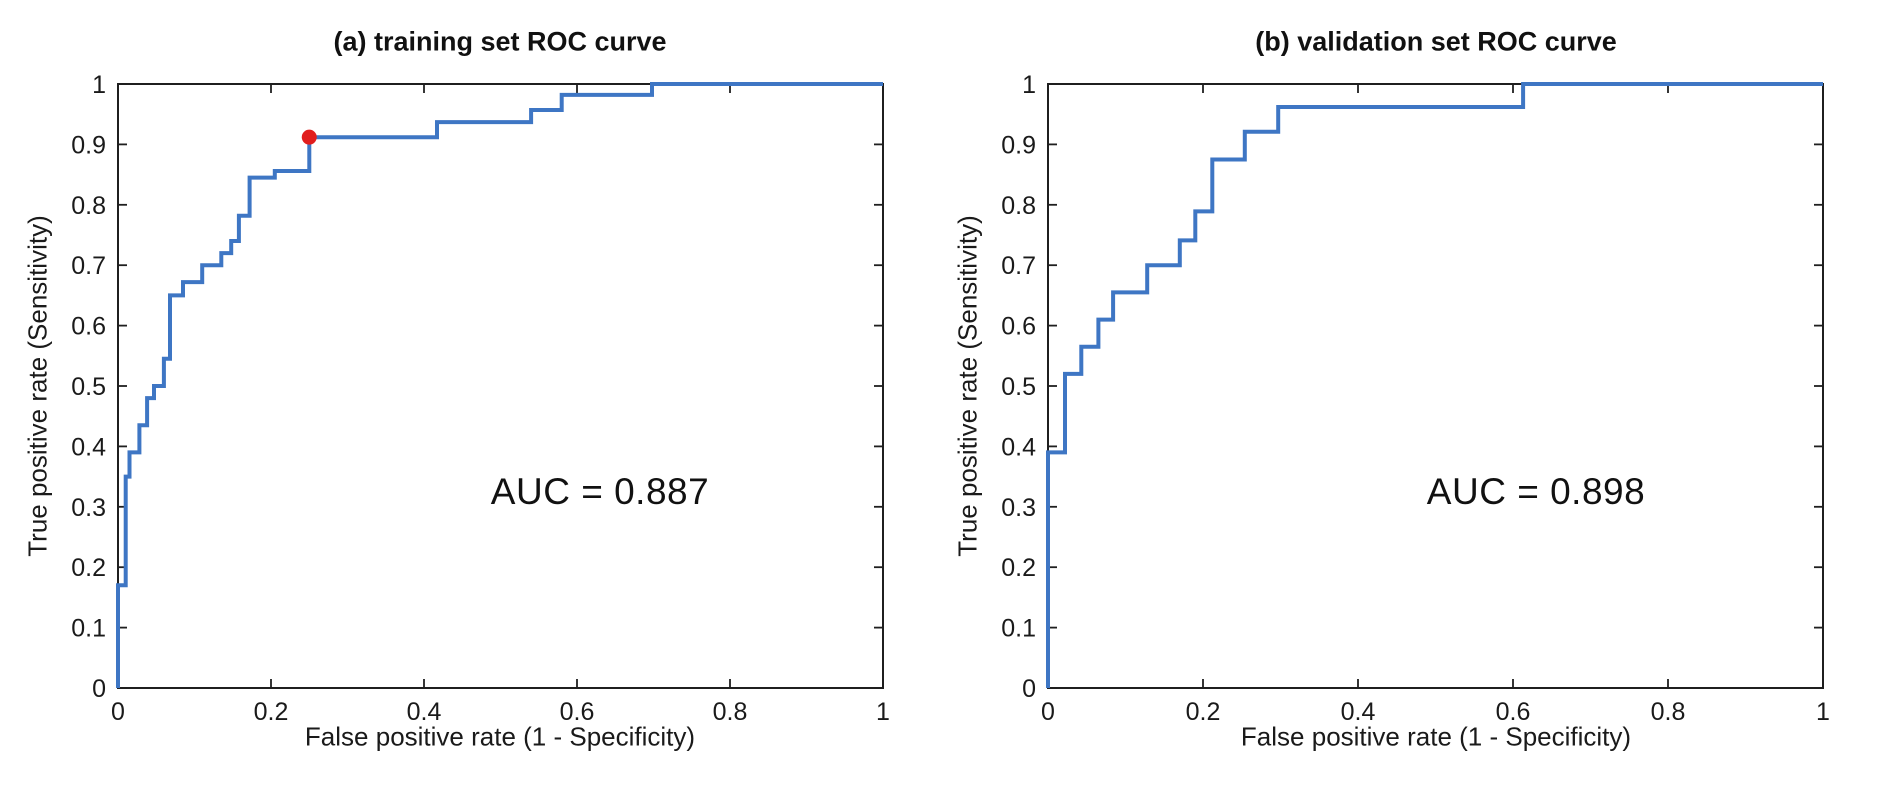  What do you see at coordinates (1018, 387) in the screenshot?
I see `validation-y-tick-label: 0.5` at bounding box center [1018, 387].